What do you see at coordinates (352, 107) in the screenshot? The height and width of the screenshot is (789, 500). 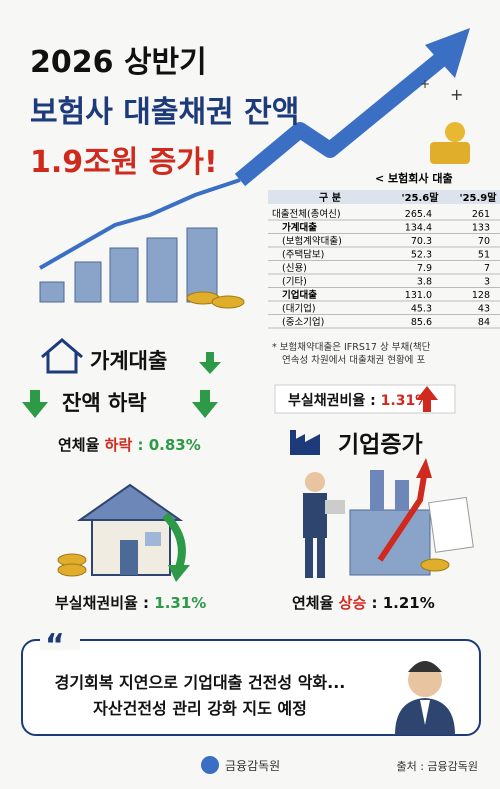 I see `growth-arrow: ++` at bounding box center [352, 107].